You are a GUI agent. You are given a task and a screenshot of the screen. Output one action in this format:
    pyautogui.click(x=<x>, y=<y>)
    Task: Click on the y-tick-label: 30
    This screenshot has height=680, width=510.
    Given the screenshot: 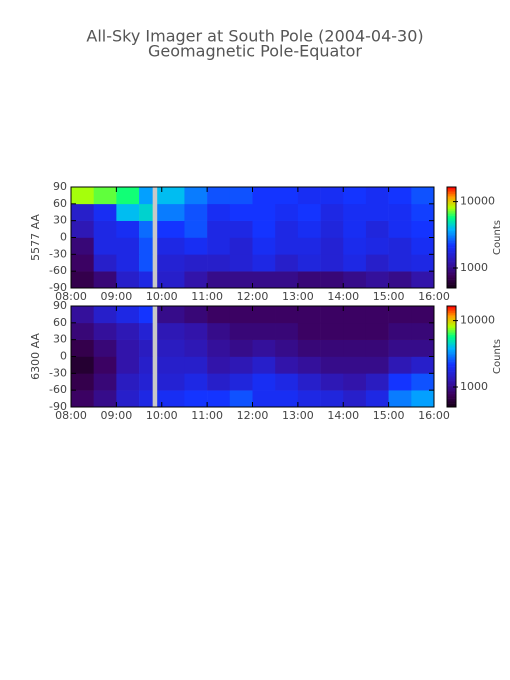 What is the action you would take?
    pyautogui.click(x=60, y=339)
    